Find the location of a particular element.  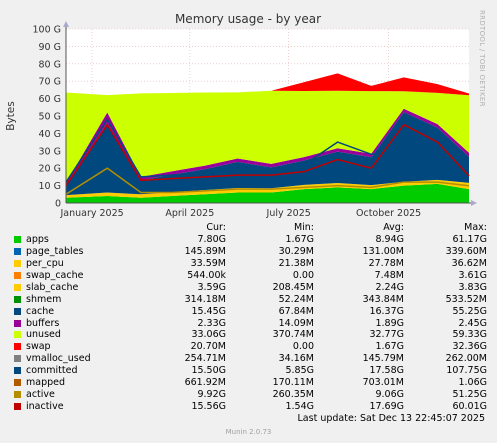

y-tick-label: 50 G is located at coordinates (50, 117).